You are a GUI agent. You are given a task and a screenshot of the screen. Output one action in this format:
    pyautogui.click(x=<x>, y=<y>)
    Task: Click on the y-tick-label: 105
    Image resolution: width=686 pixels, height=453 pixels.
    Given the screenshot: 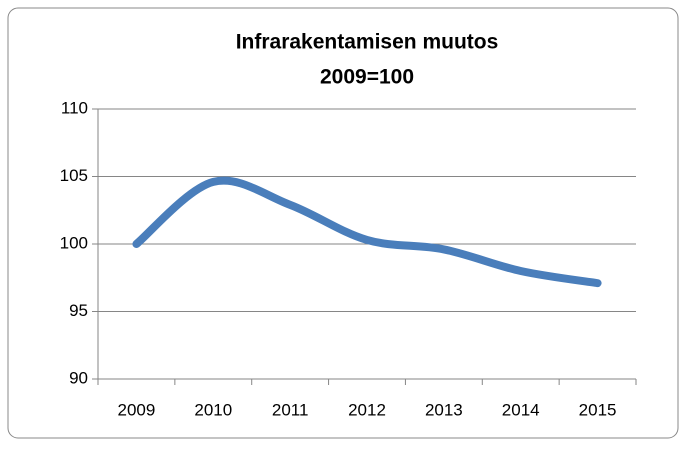 What is the action you would take?
    pyautogui.click(x=74, y=175)
    